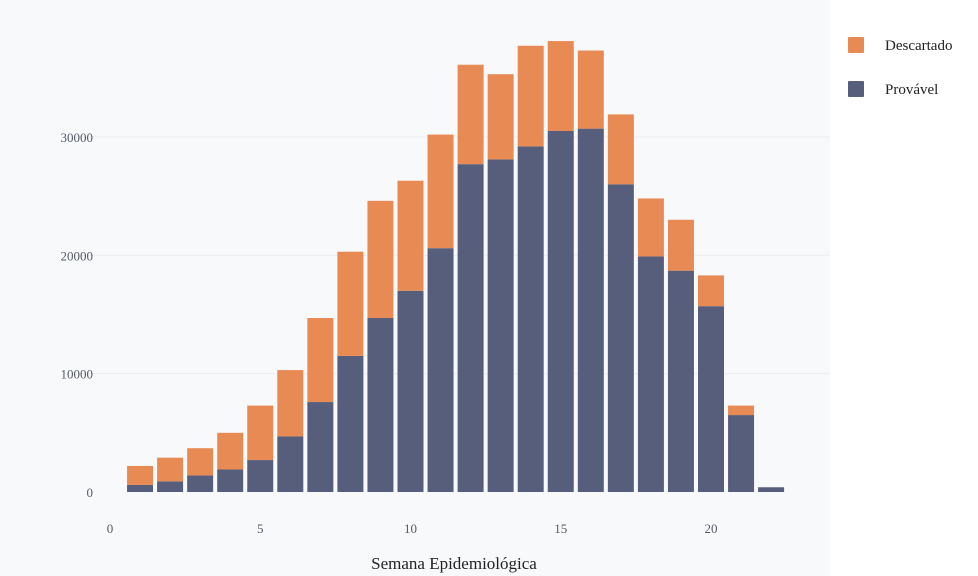 The image size is (978, 576). Describe the element at coordinates (77, 255) in the screenshot. I see `y-tick-label: 20000` at that location.